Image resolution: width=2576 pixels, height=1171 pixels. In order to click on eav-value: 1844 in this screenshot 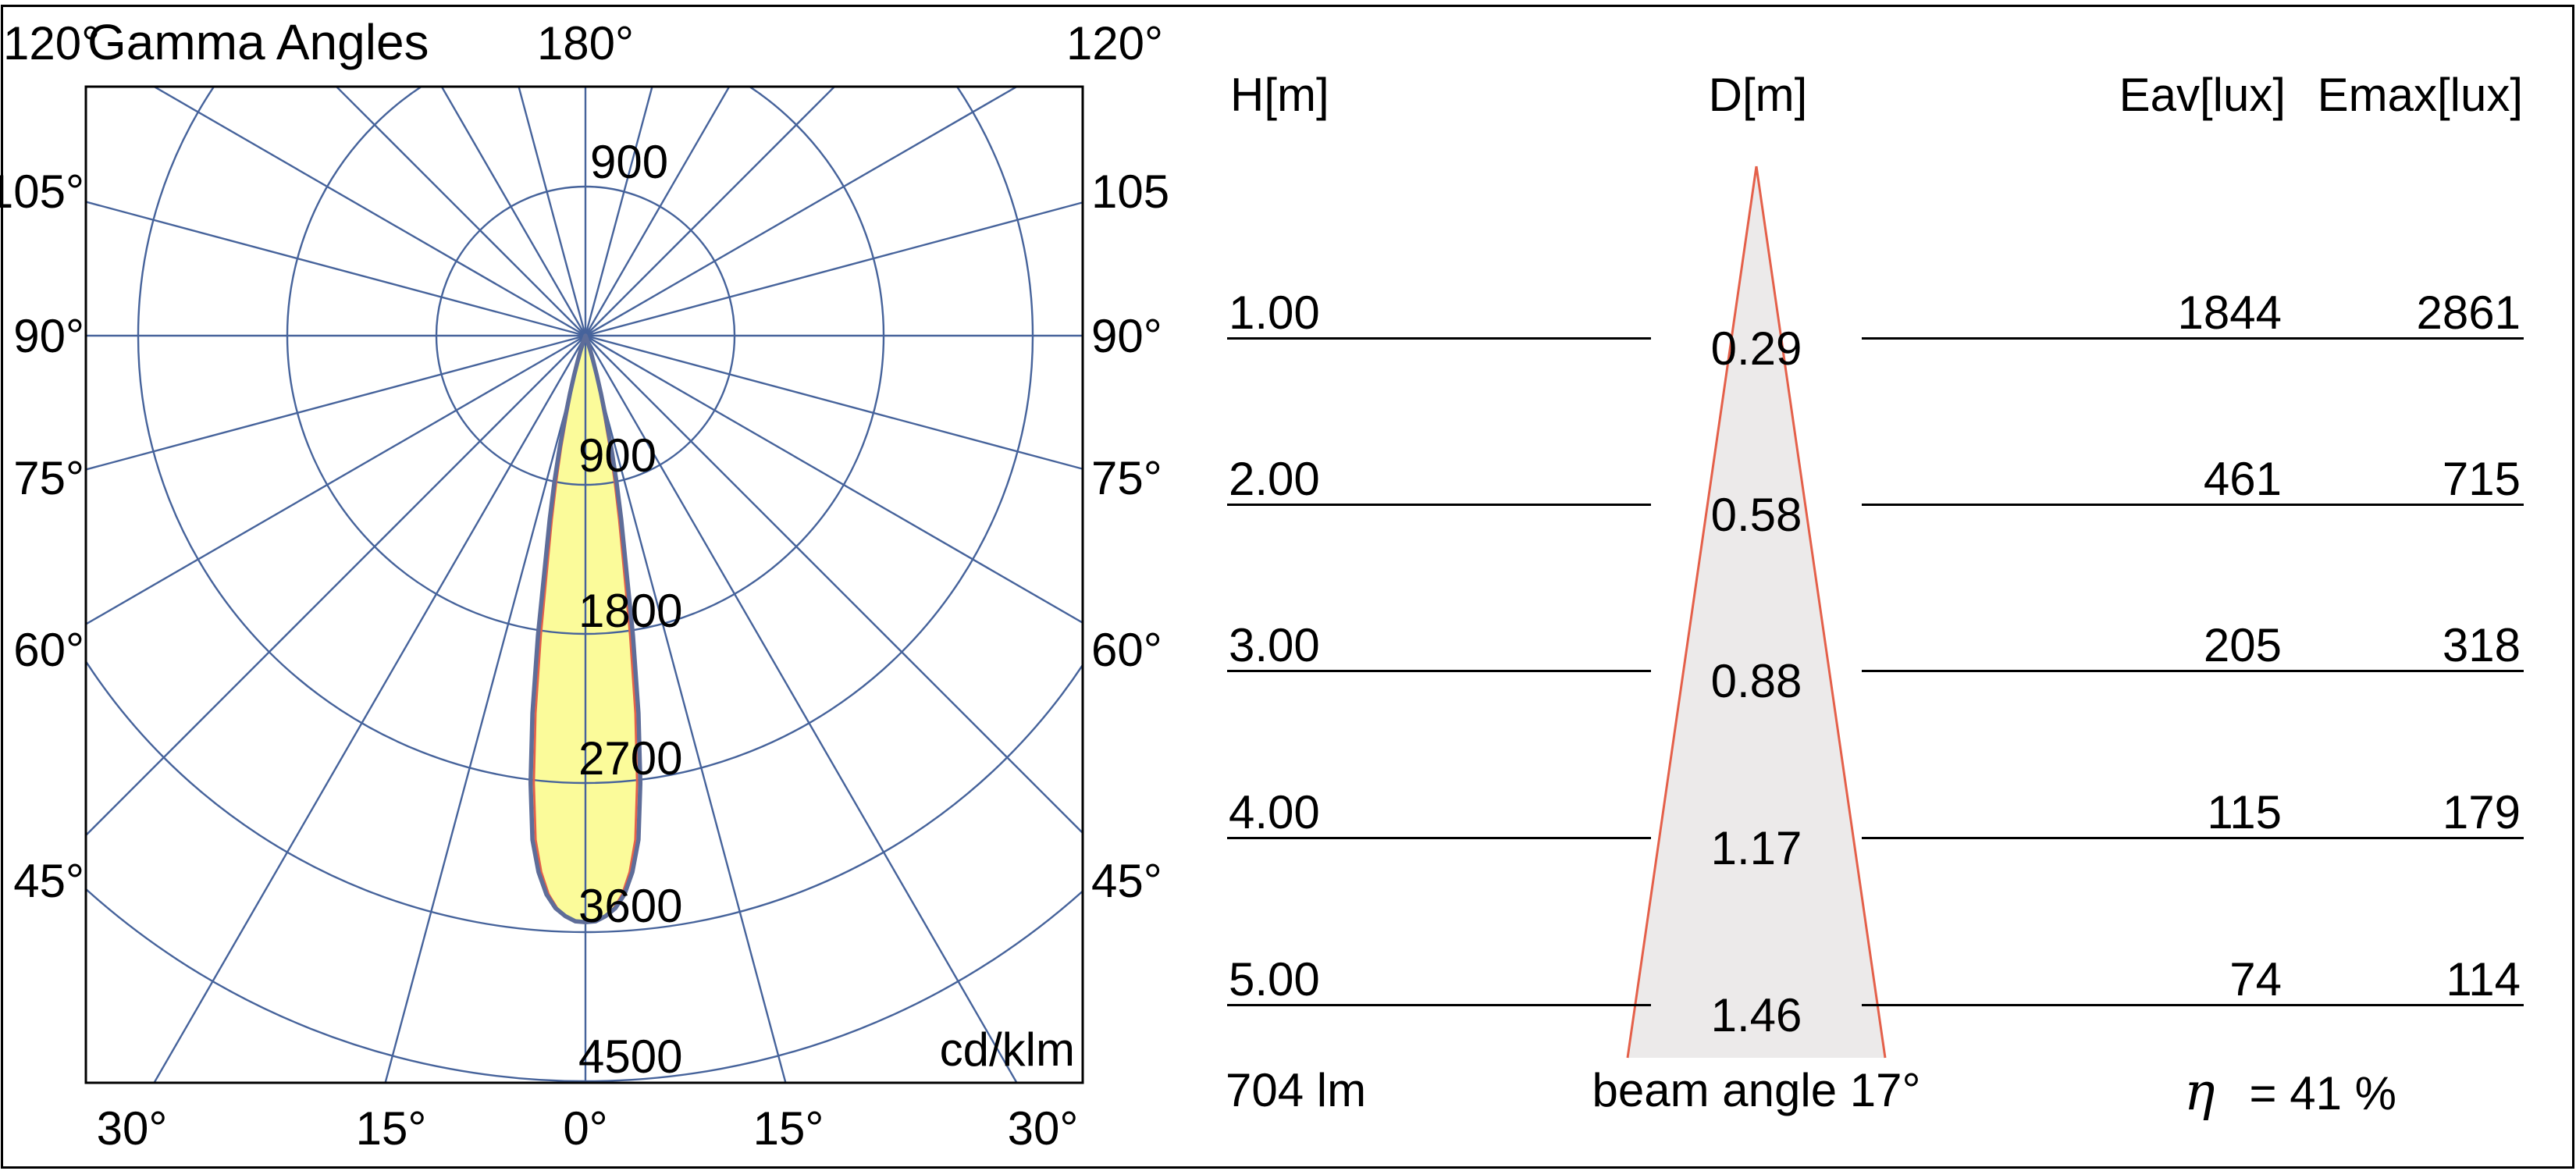, I will do `click(2229, 313)`.